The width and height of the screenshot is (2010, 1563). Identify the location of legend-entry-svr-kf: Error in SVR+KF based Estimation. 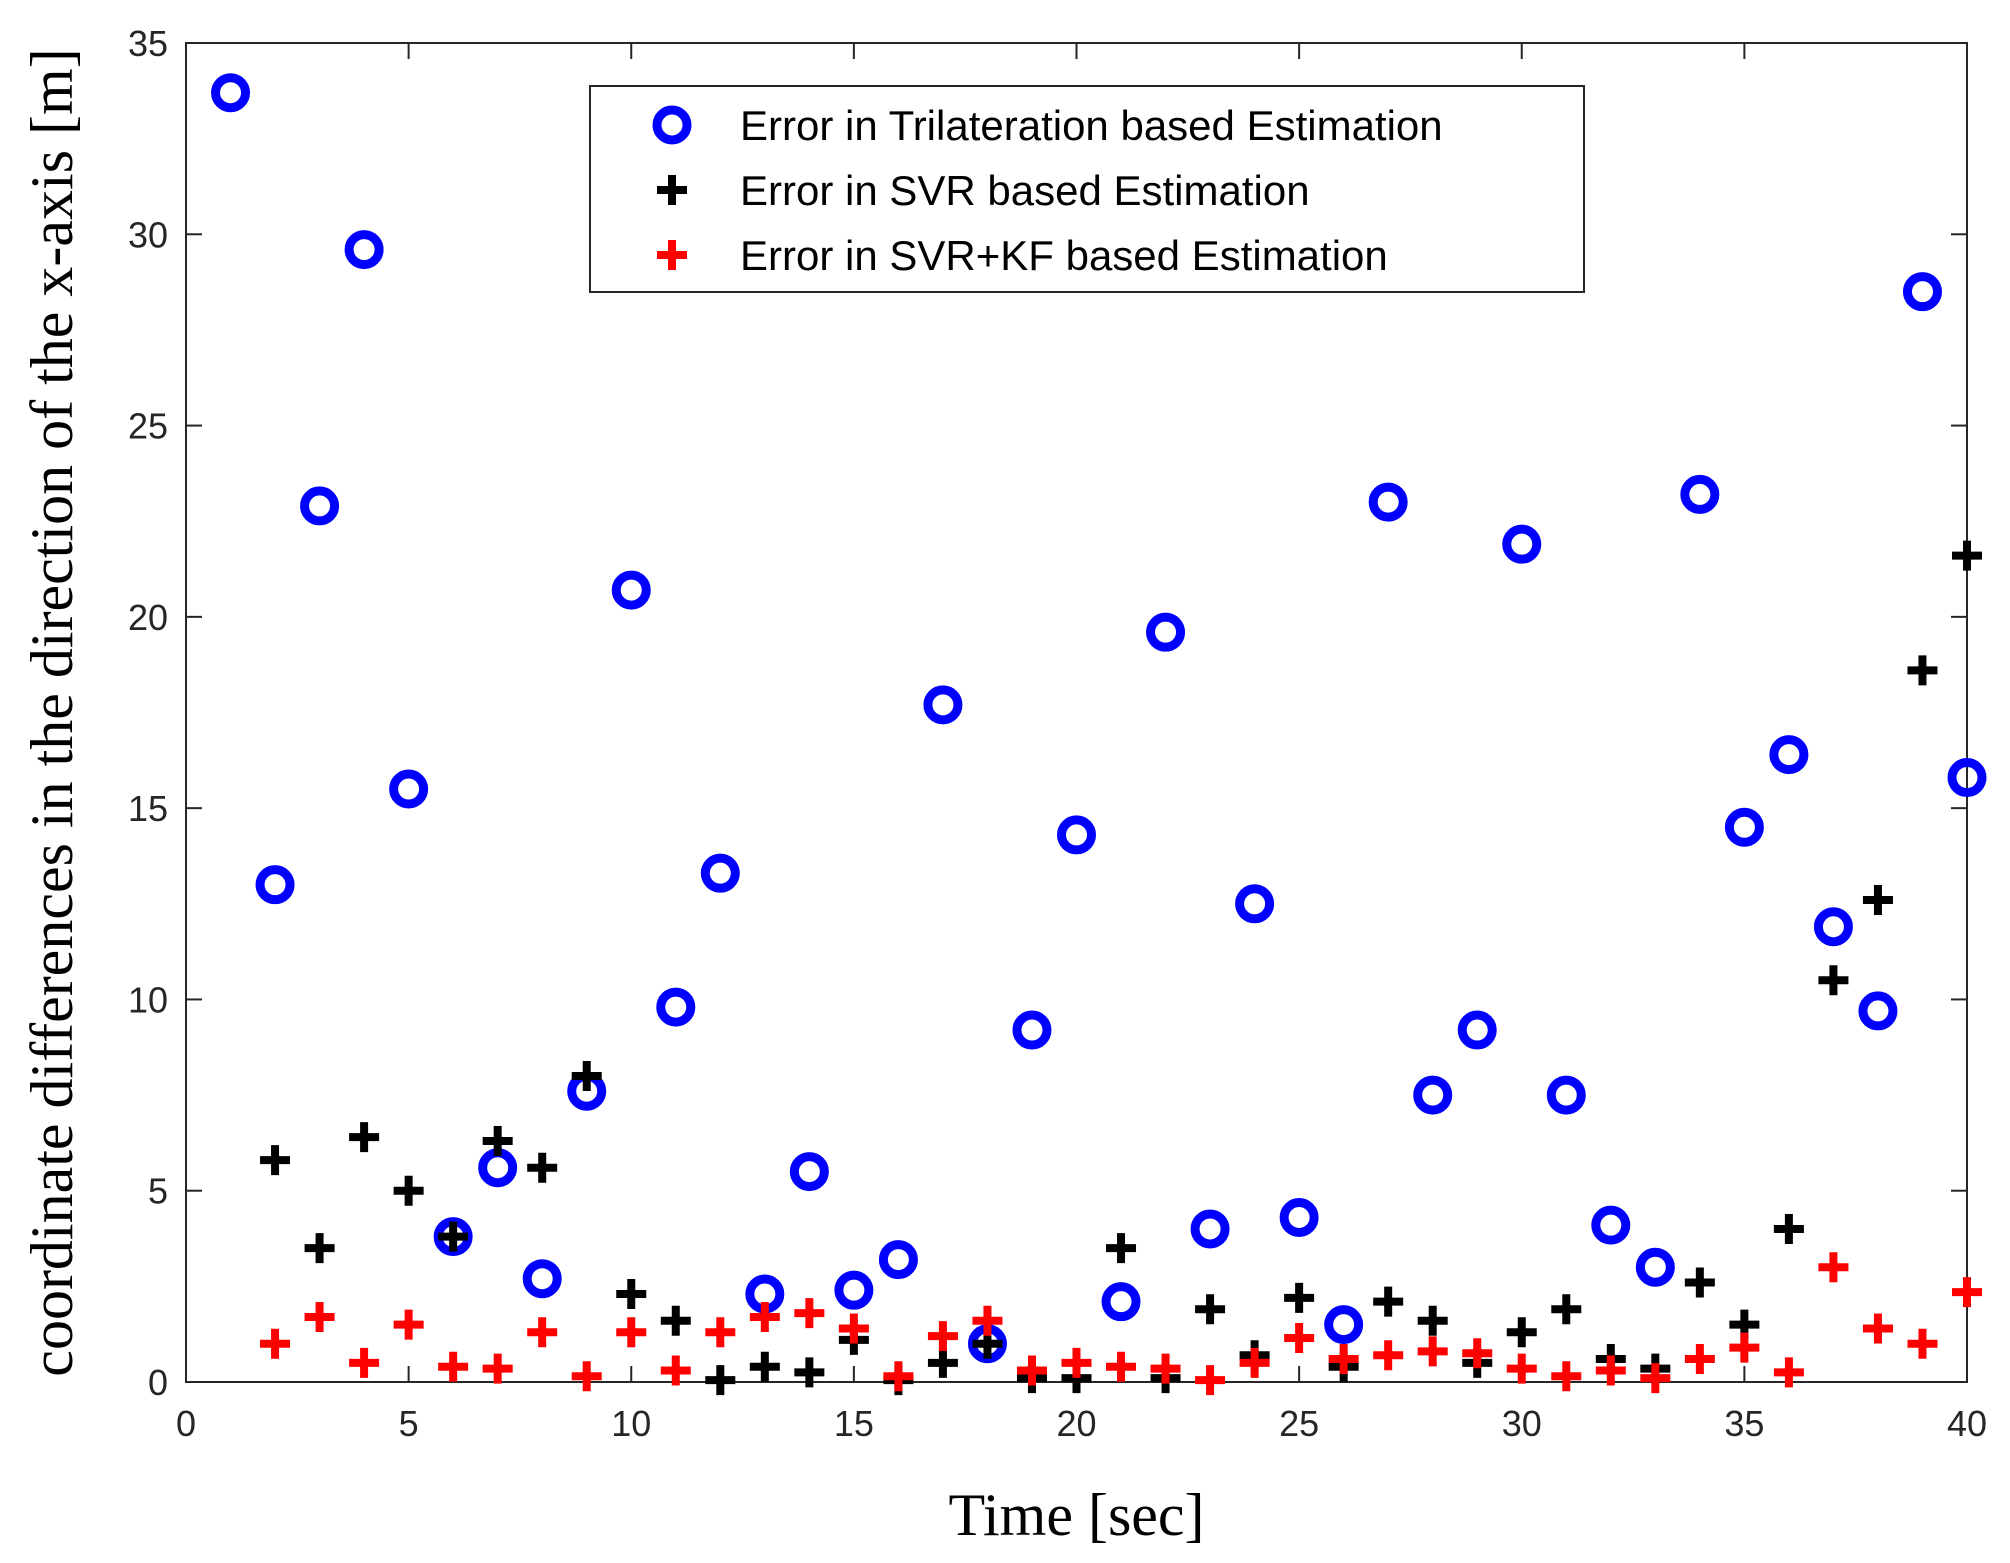
(1022, 255).